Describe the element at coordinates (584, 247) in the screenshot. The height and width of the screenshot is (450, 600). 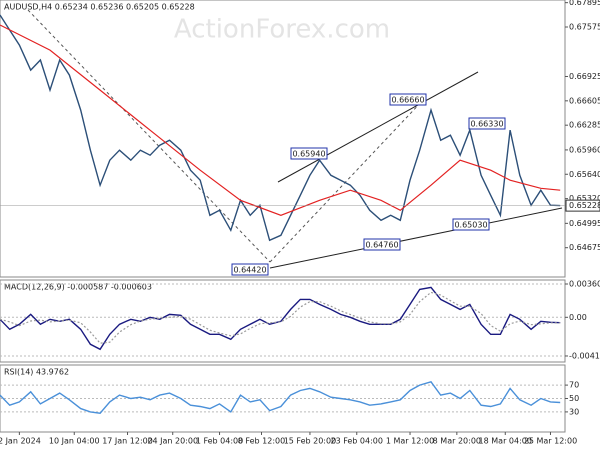
I see `y-tick-label: 0.64675` at that location.